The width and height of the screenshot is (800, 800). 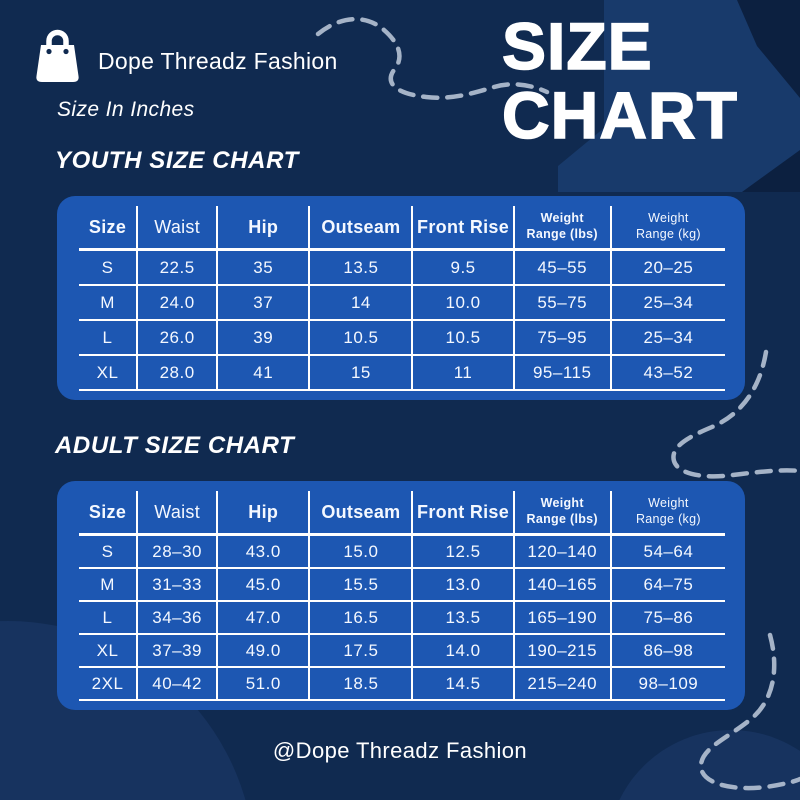 I want to click on measurement-value: 86–98, so click(x=667, y=650).